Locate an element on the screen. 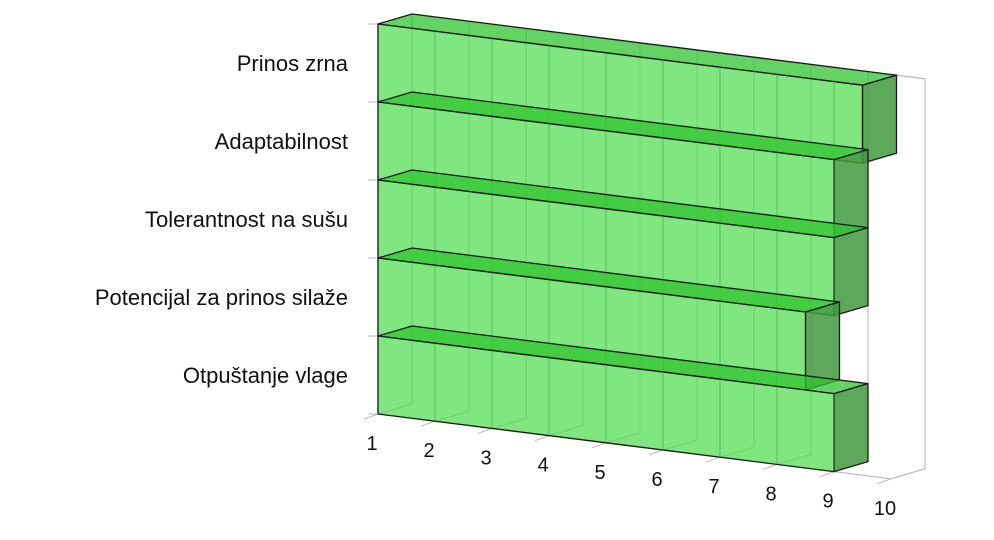  category-label: Tolerantnost na sušu is located at coordinates (246, 219).